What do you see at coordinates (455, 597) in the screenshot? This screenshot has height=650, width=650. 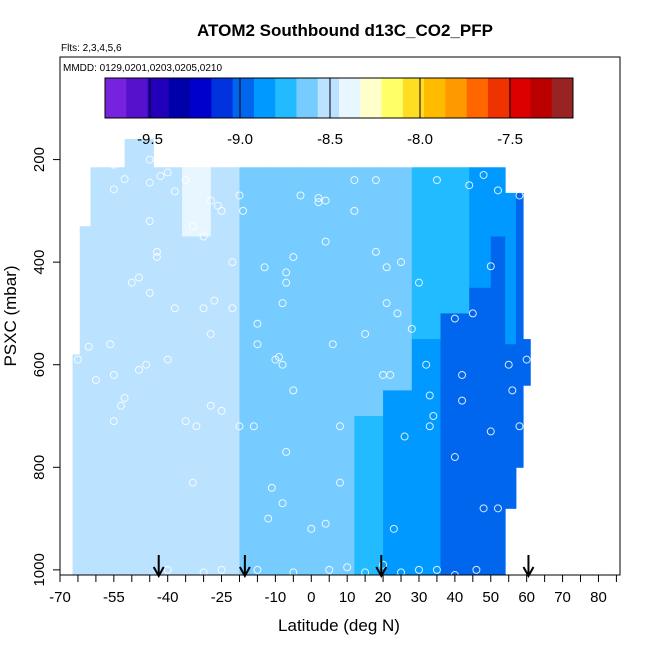 I see `x-tick-label: 40` at bounding box center [455, 597].